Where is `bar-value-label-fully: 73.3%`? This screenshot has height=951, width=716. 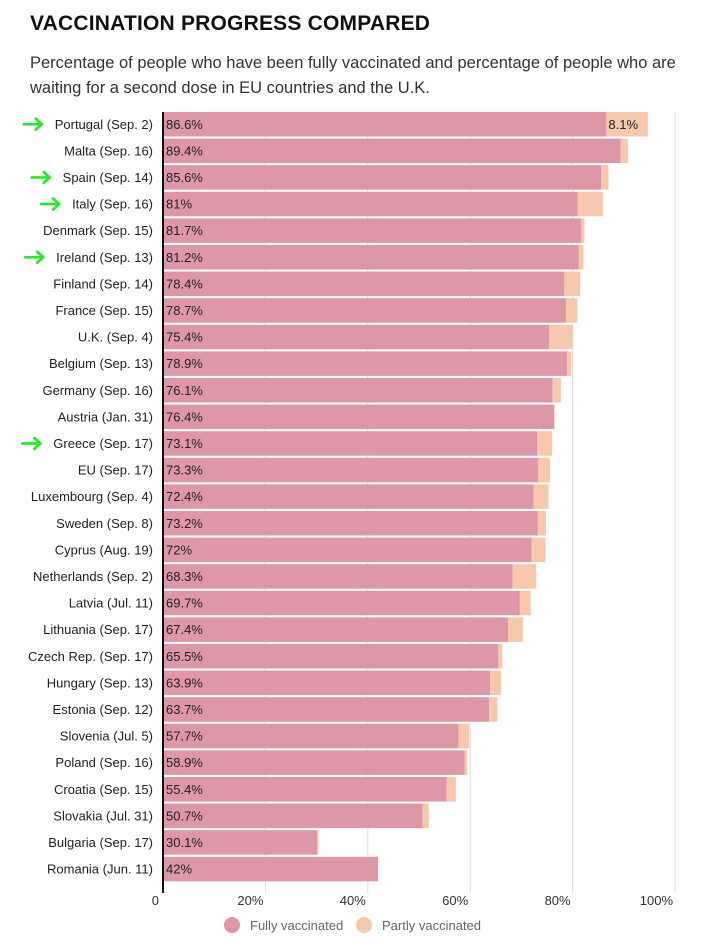
bar-value-label-fully: 73.3% is located at coordinates (184, 470).